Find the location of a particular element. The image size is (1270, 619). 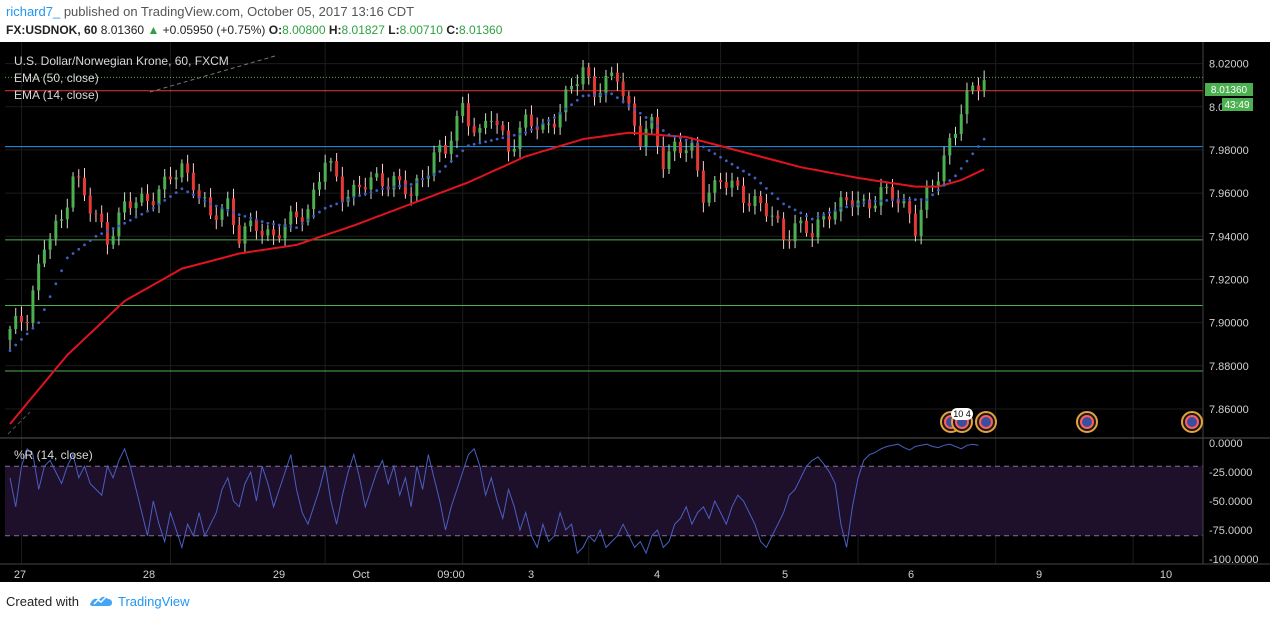

price-tick-label: 7.96000 is located at coordinates (1229, 194).